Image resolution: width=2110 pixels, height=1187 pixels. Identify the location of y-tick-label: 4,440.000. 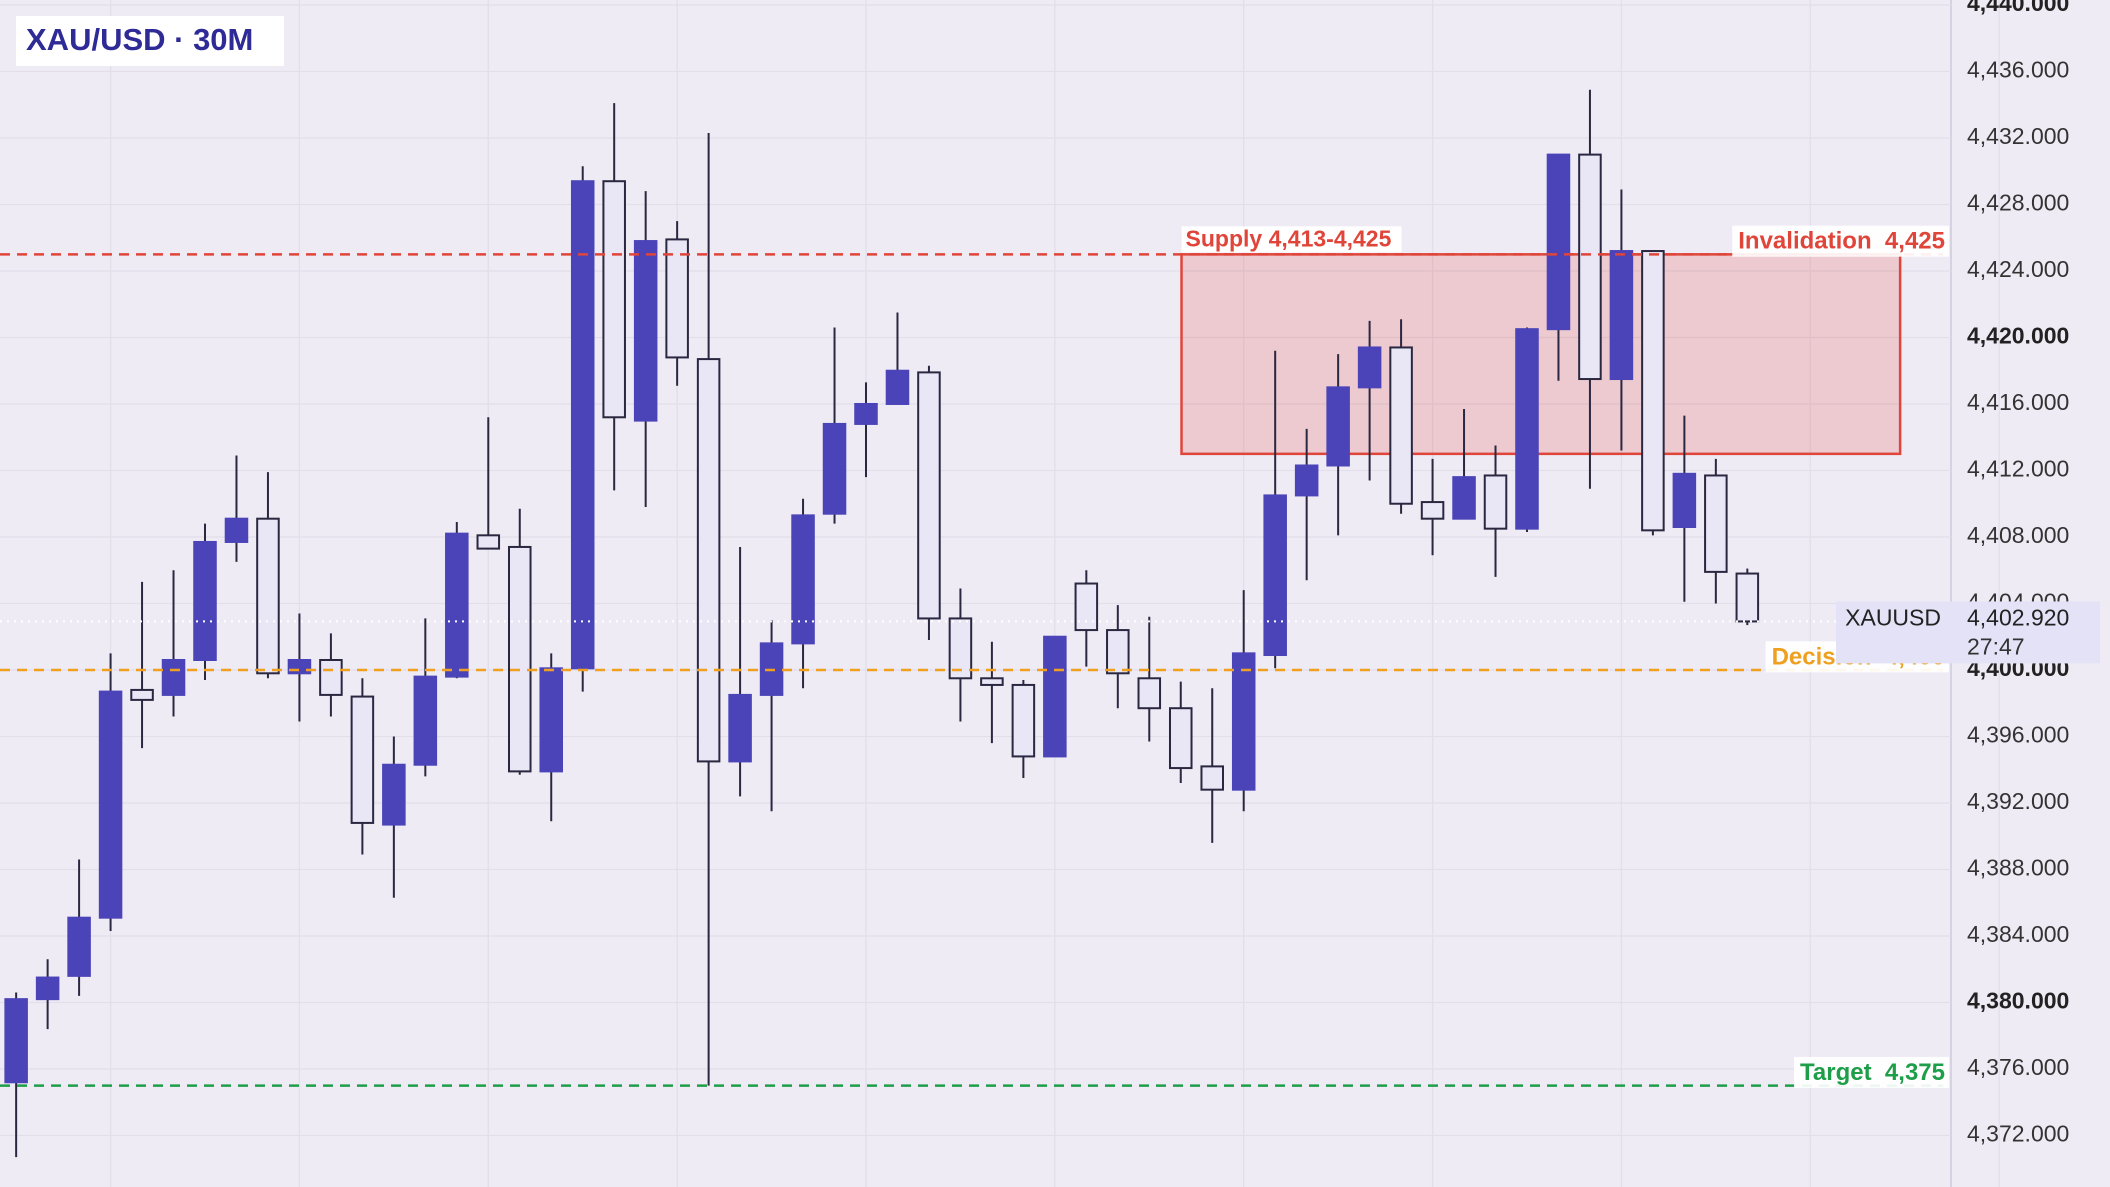
(2018, 8).